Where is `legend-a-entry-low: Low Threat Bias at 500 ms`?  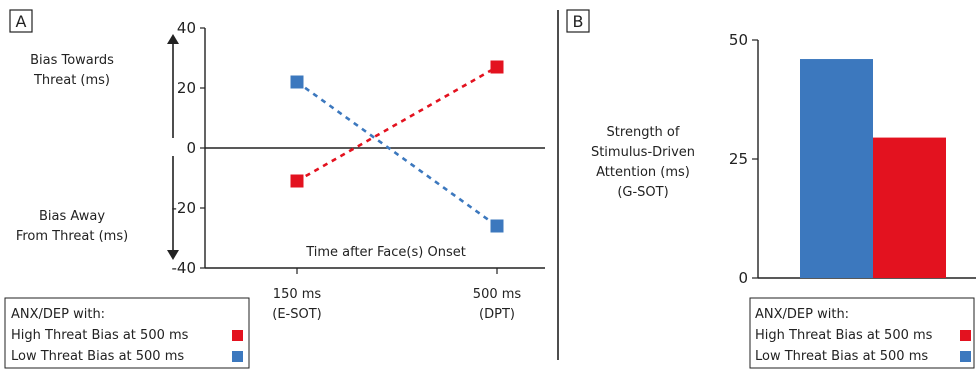 legend-a-entry-low: Low Threat Bias at 500 ms is located at coordinates (97, 356).